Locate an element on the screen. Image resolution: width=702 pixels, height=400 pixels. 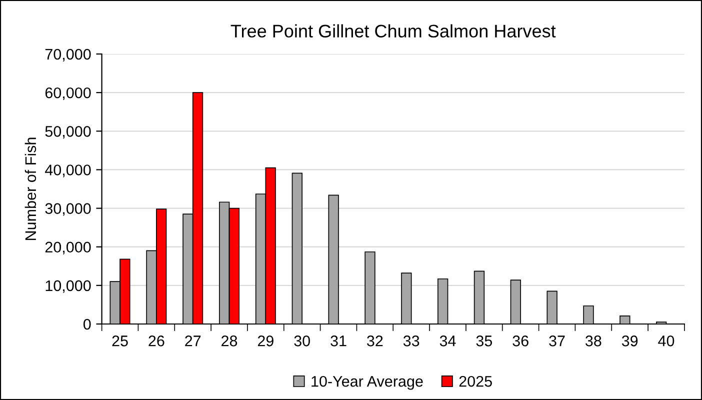
y-tick-label: 50,000 is located at coordinates (68, 132).